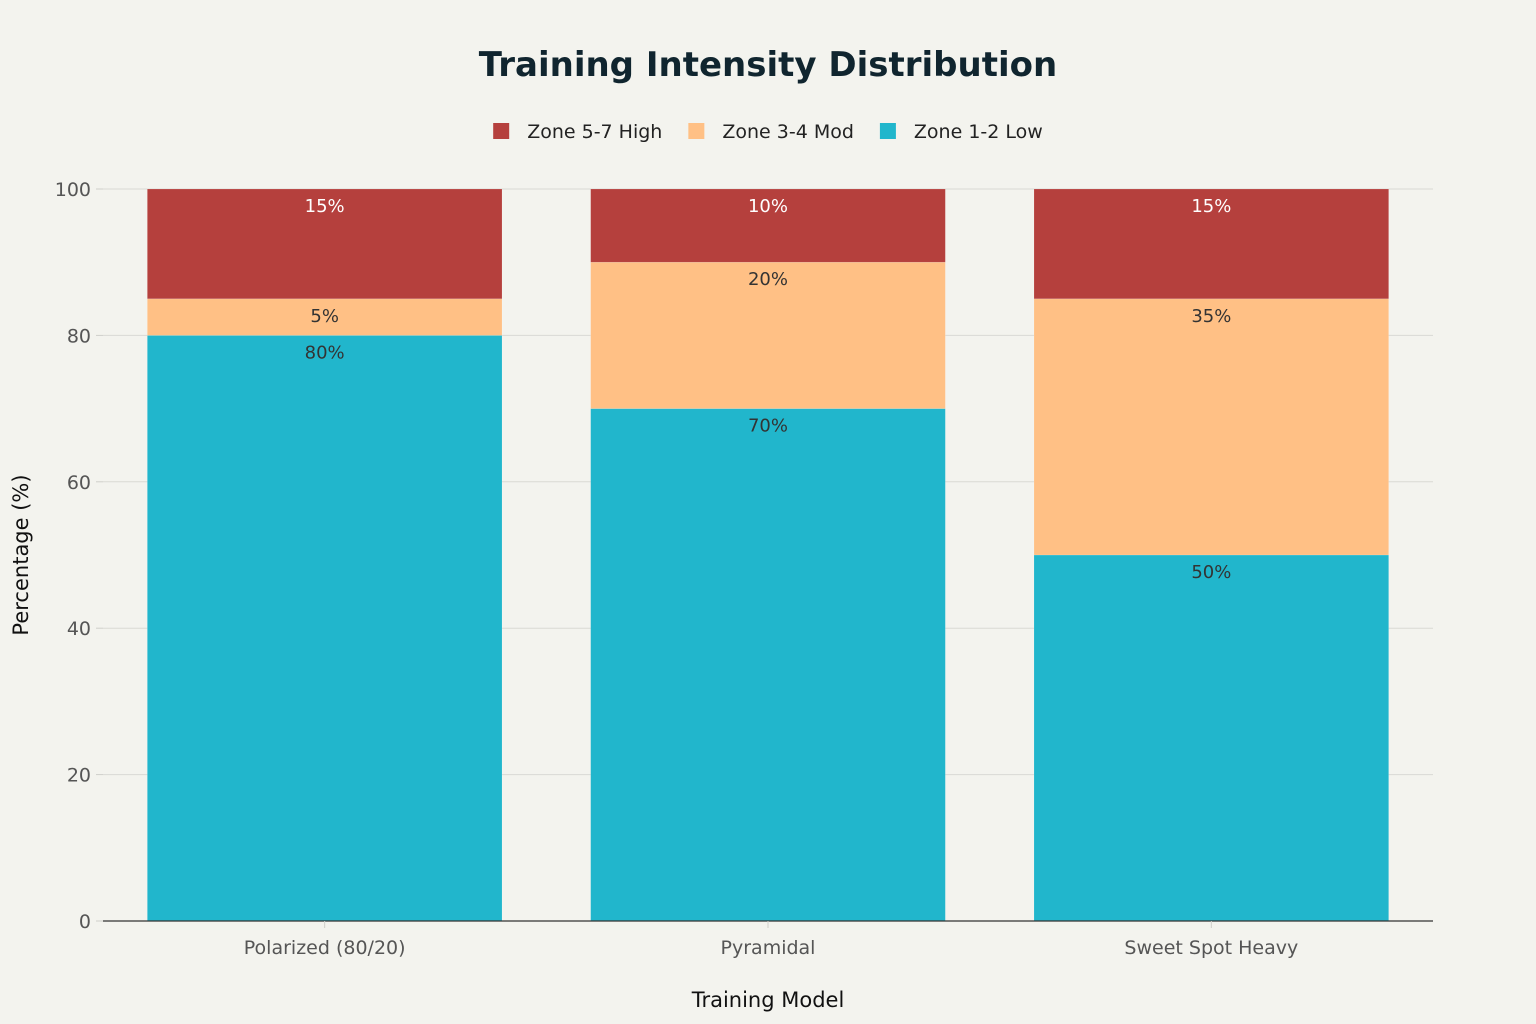 The image size is (1536, 1024). I want to click on legend-item: Zone 3-4 Mod, so click(771, 132).